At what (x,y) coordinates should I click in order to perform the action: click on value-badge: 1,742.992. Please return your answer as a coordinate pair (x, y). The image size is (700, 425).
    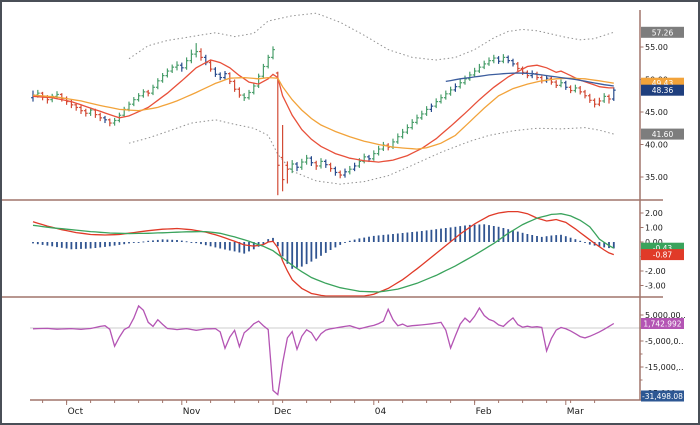
    Looking at the image, I should click on (662, 323).